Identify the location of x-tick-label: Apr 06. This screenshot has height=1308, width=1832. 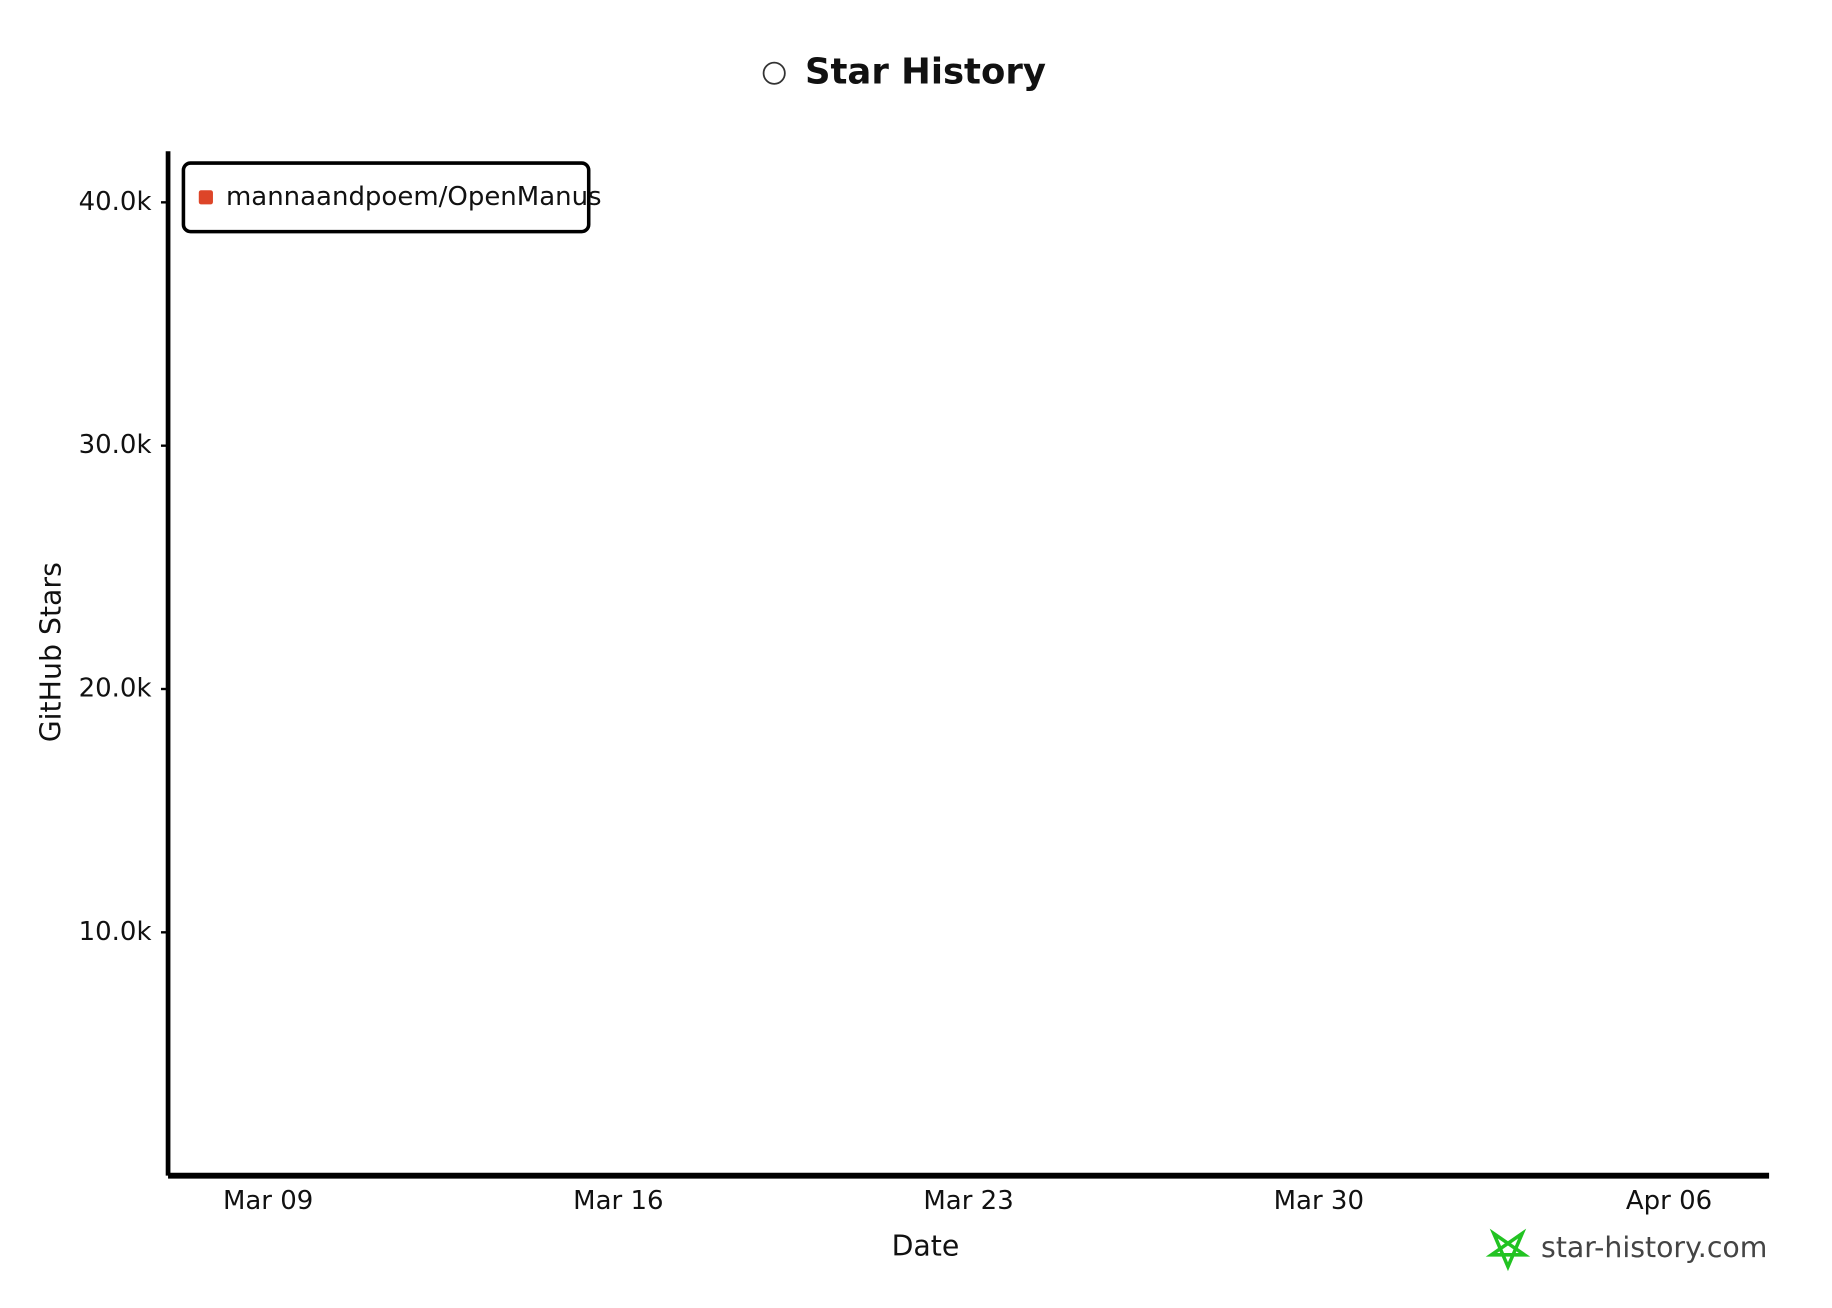
(1669, 1201).